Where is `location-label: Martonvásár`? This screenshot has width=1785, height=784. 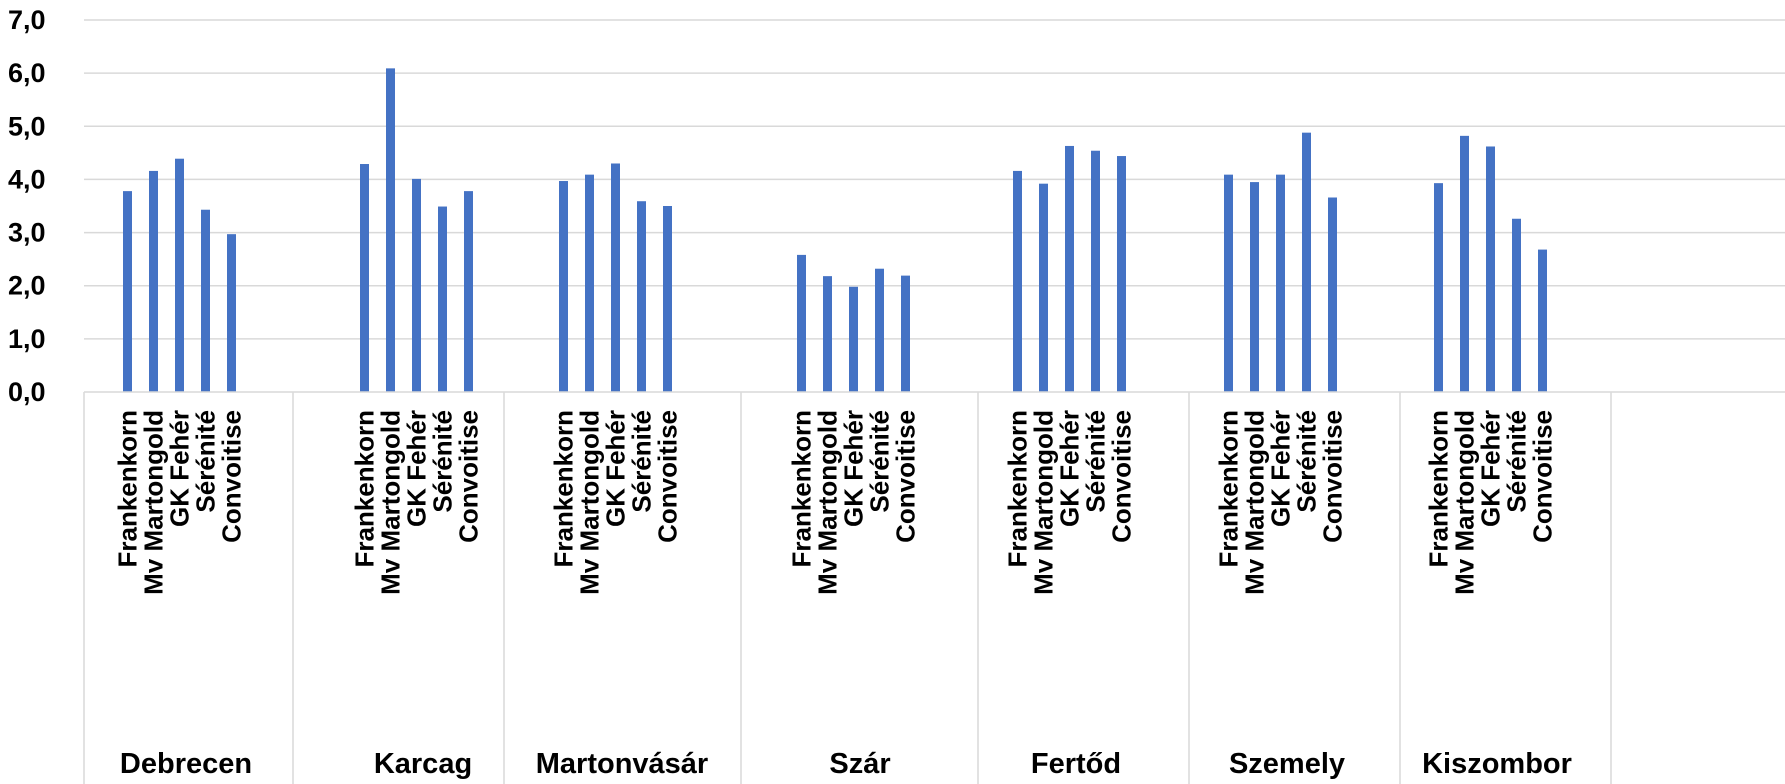 location-label: Martonvásár is located at coordinates (622, 764).